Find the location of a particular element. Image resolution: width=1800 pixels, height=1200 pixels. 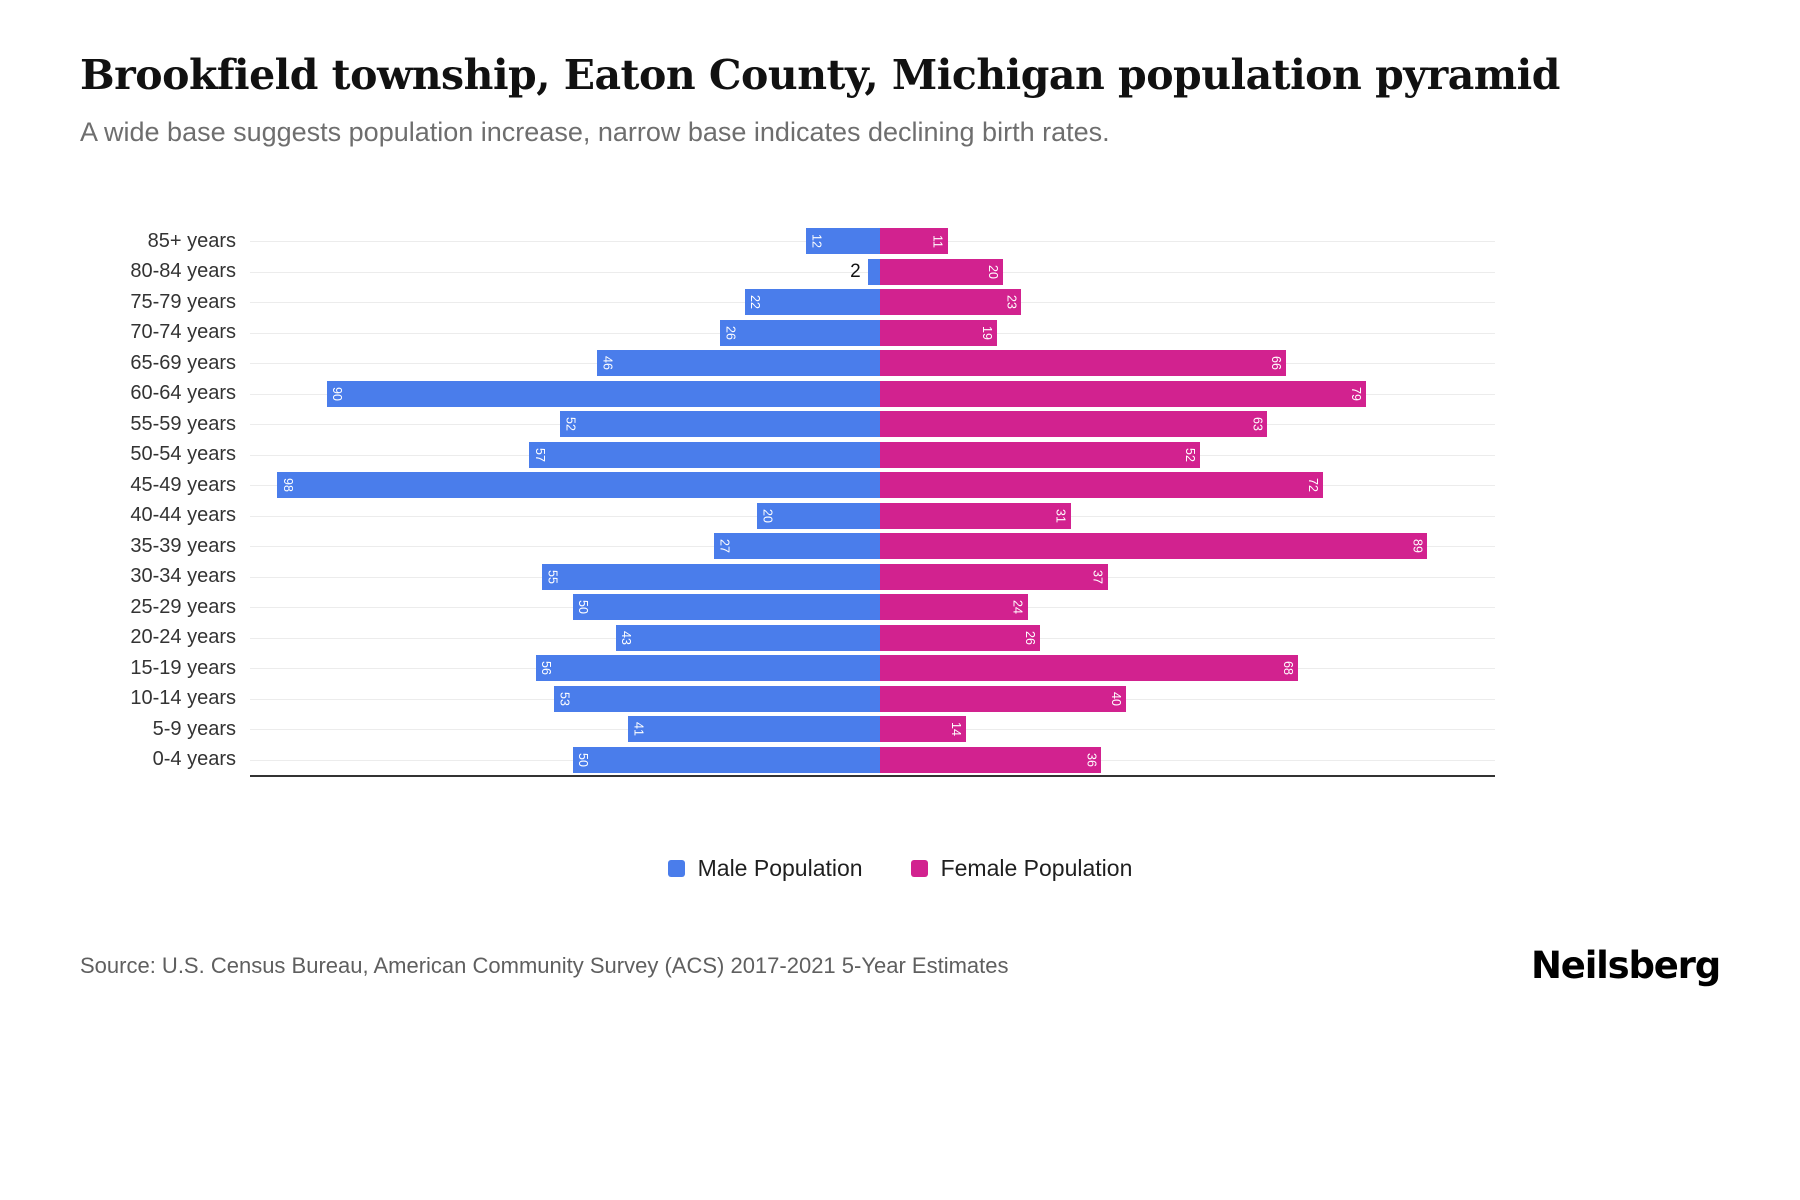

male-bar-value: 53 is located at coordinates (564, 698).